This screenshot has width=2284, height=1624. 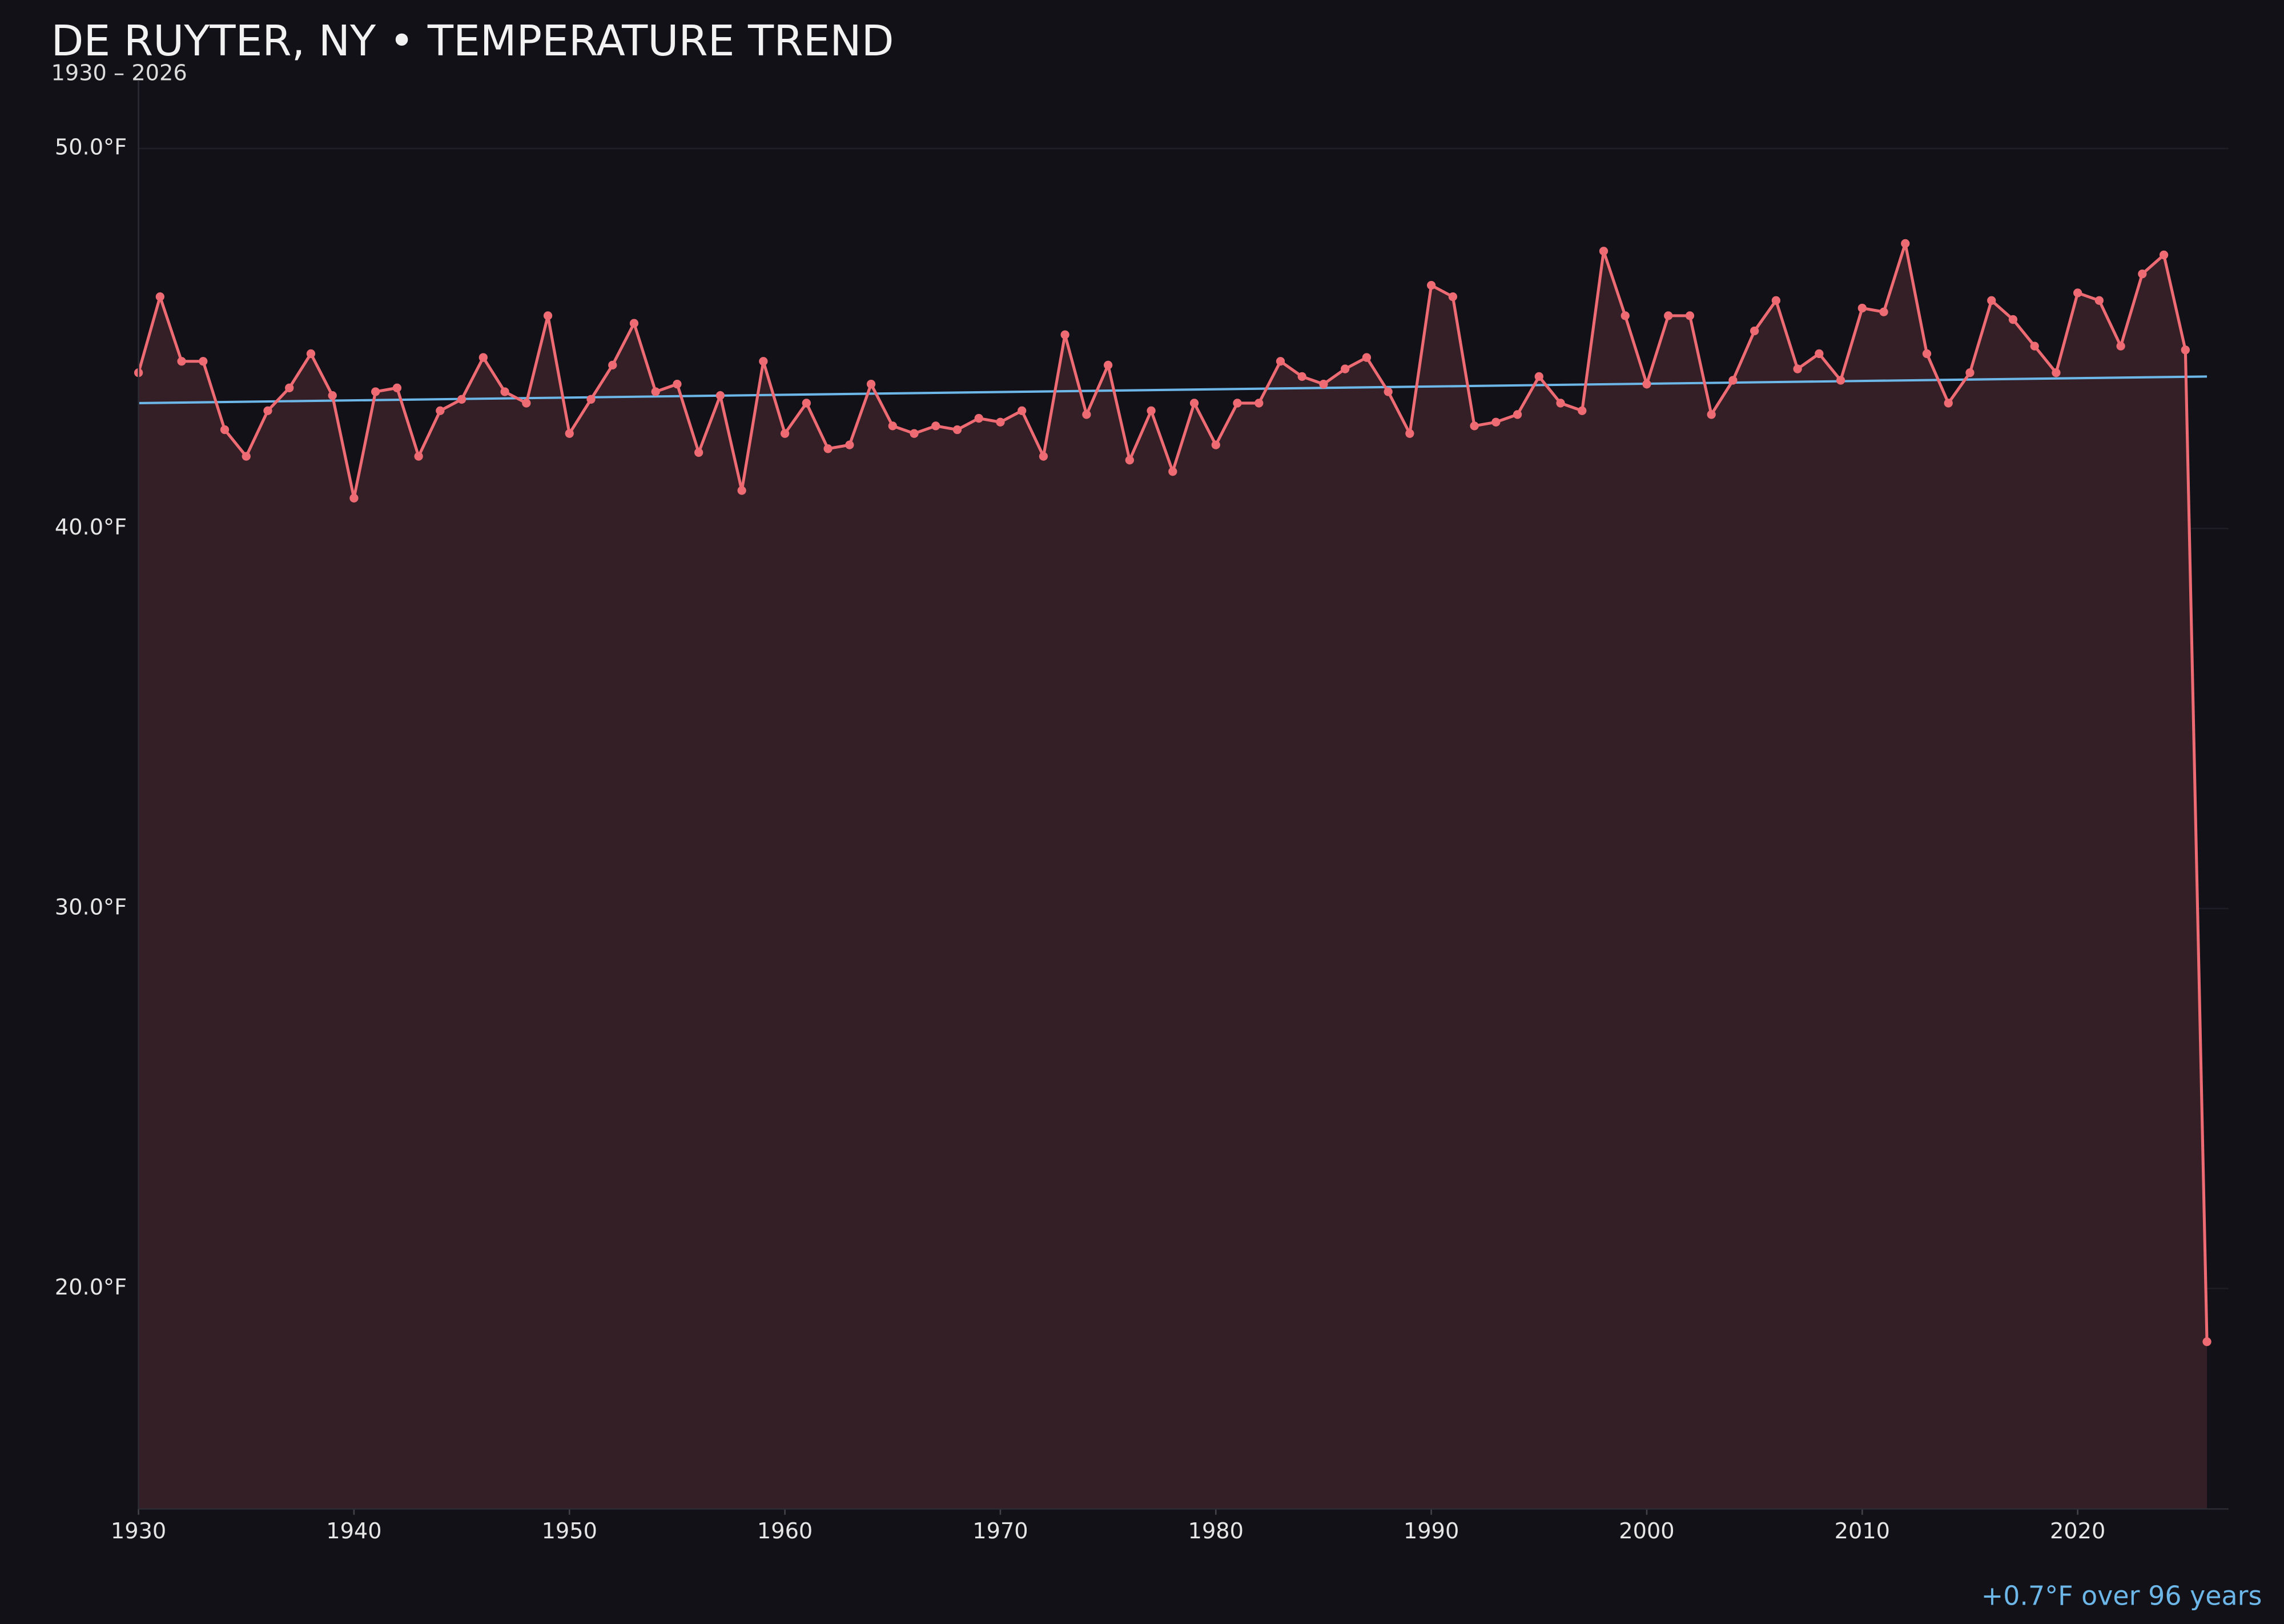 What do you see at coordinates (91, 147) in the screenshot?
I see `y-tick-label: 50.0°F` at bounding box center [91, 147].